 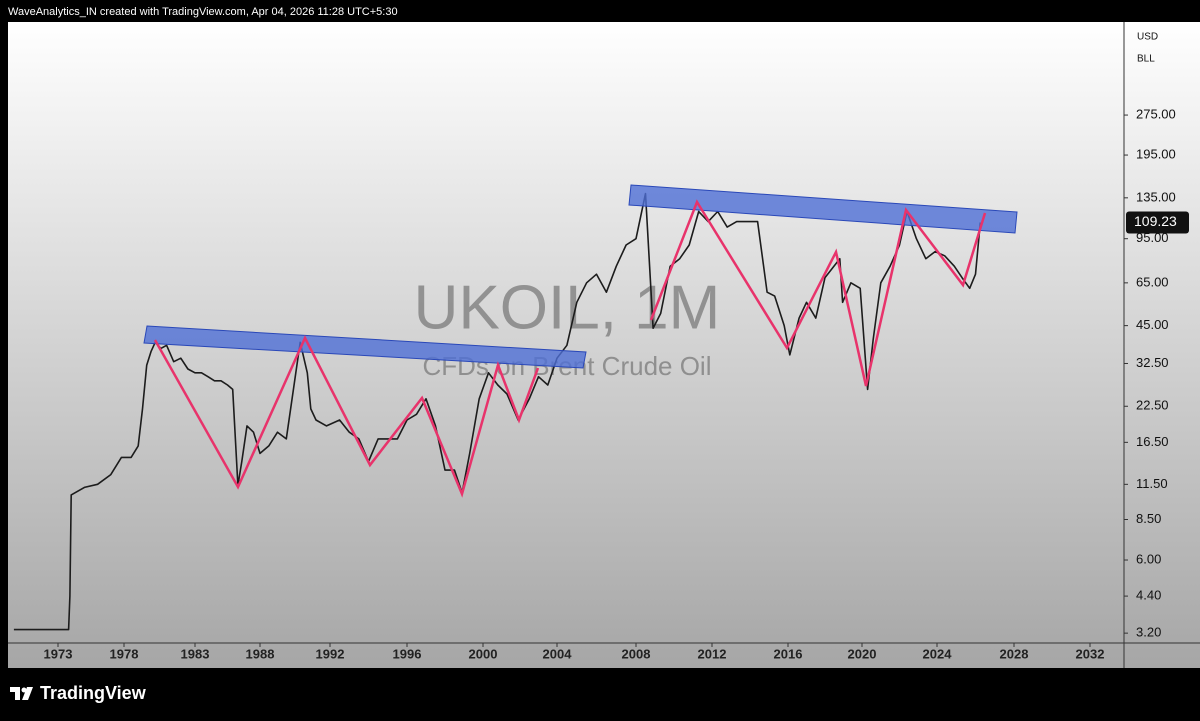 I want to click on x-tick-label: 1996, so click(x=407, y=653).